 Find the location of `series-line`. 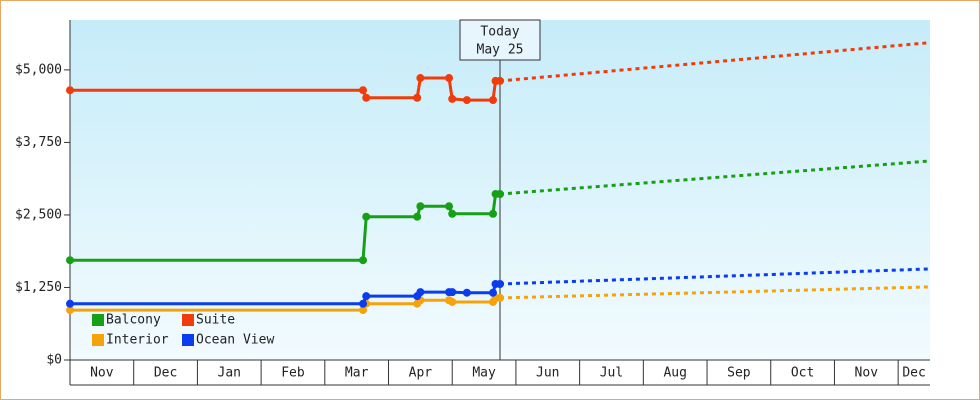

series-line is located at coordinates (285, 227).